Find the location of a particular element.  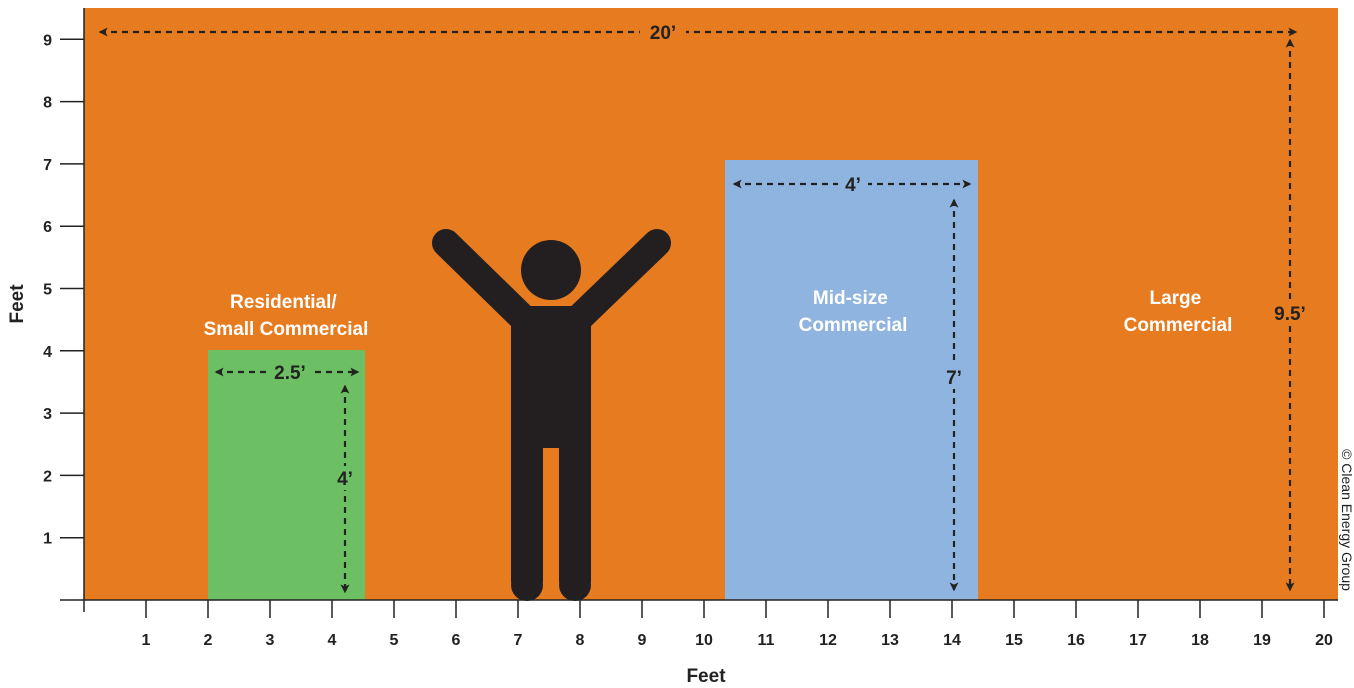

x-tick-label: 9 is located at coordinates (642, 640).